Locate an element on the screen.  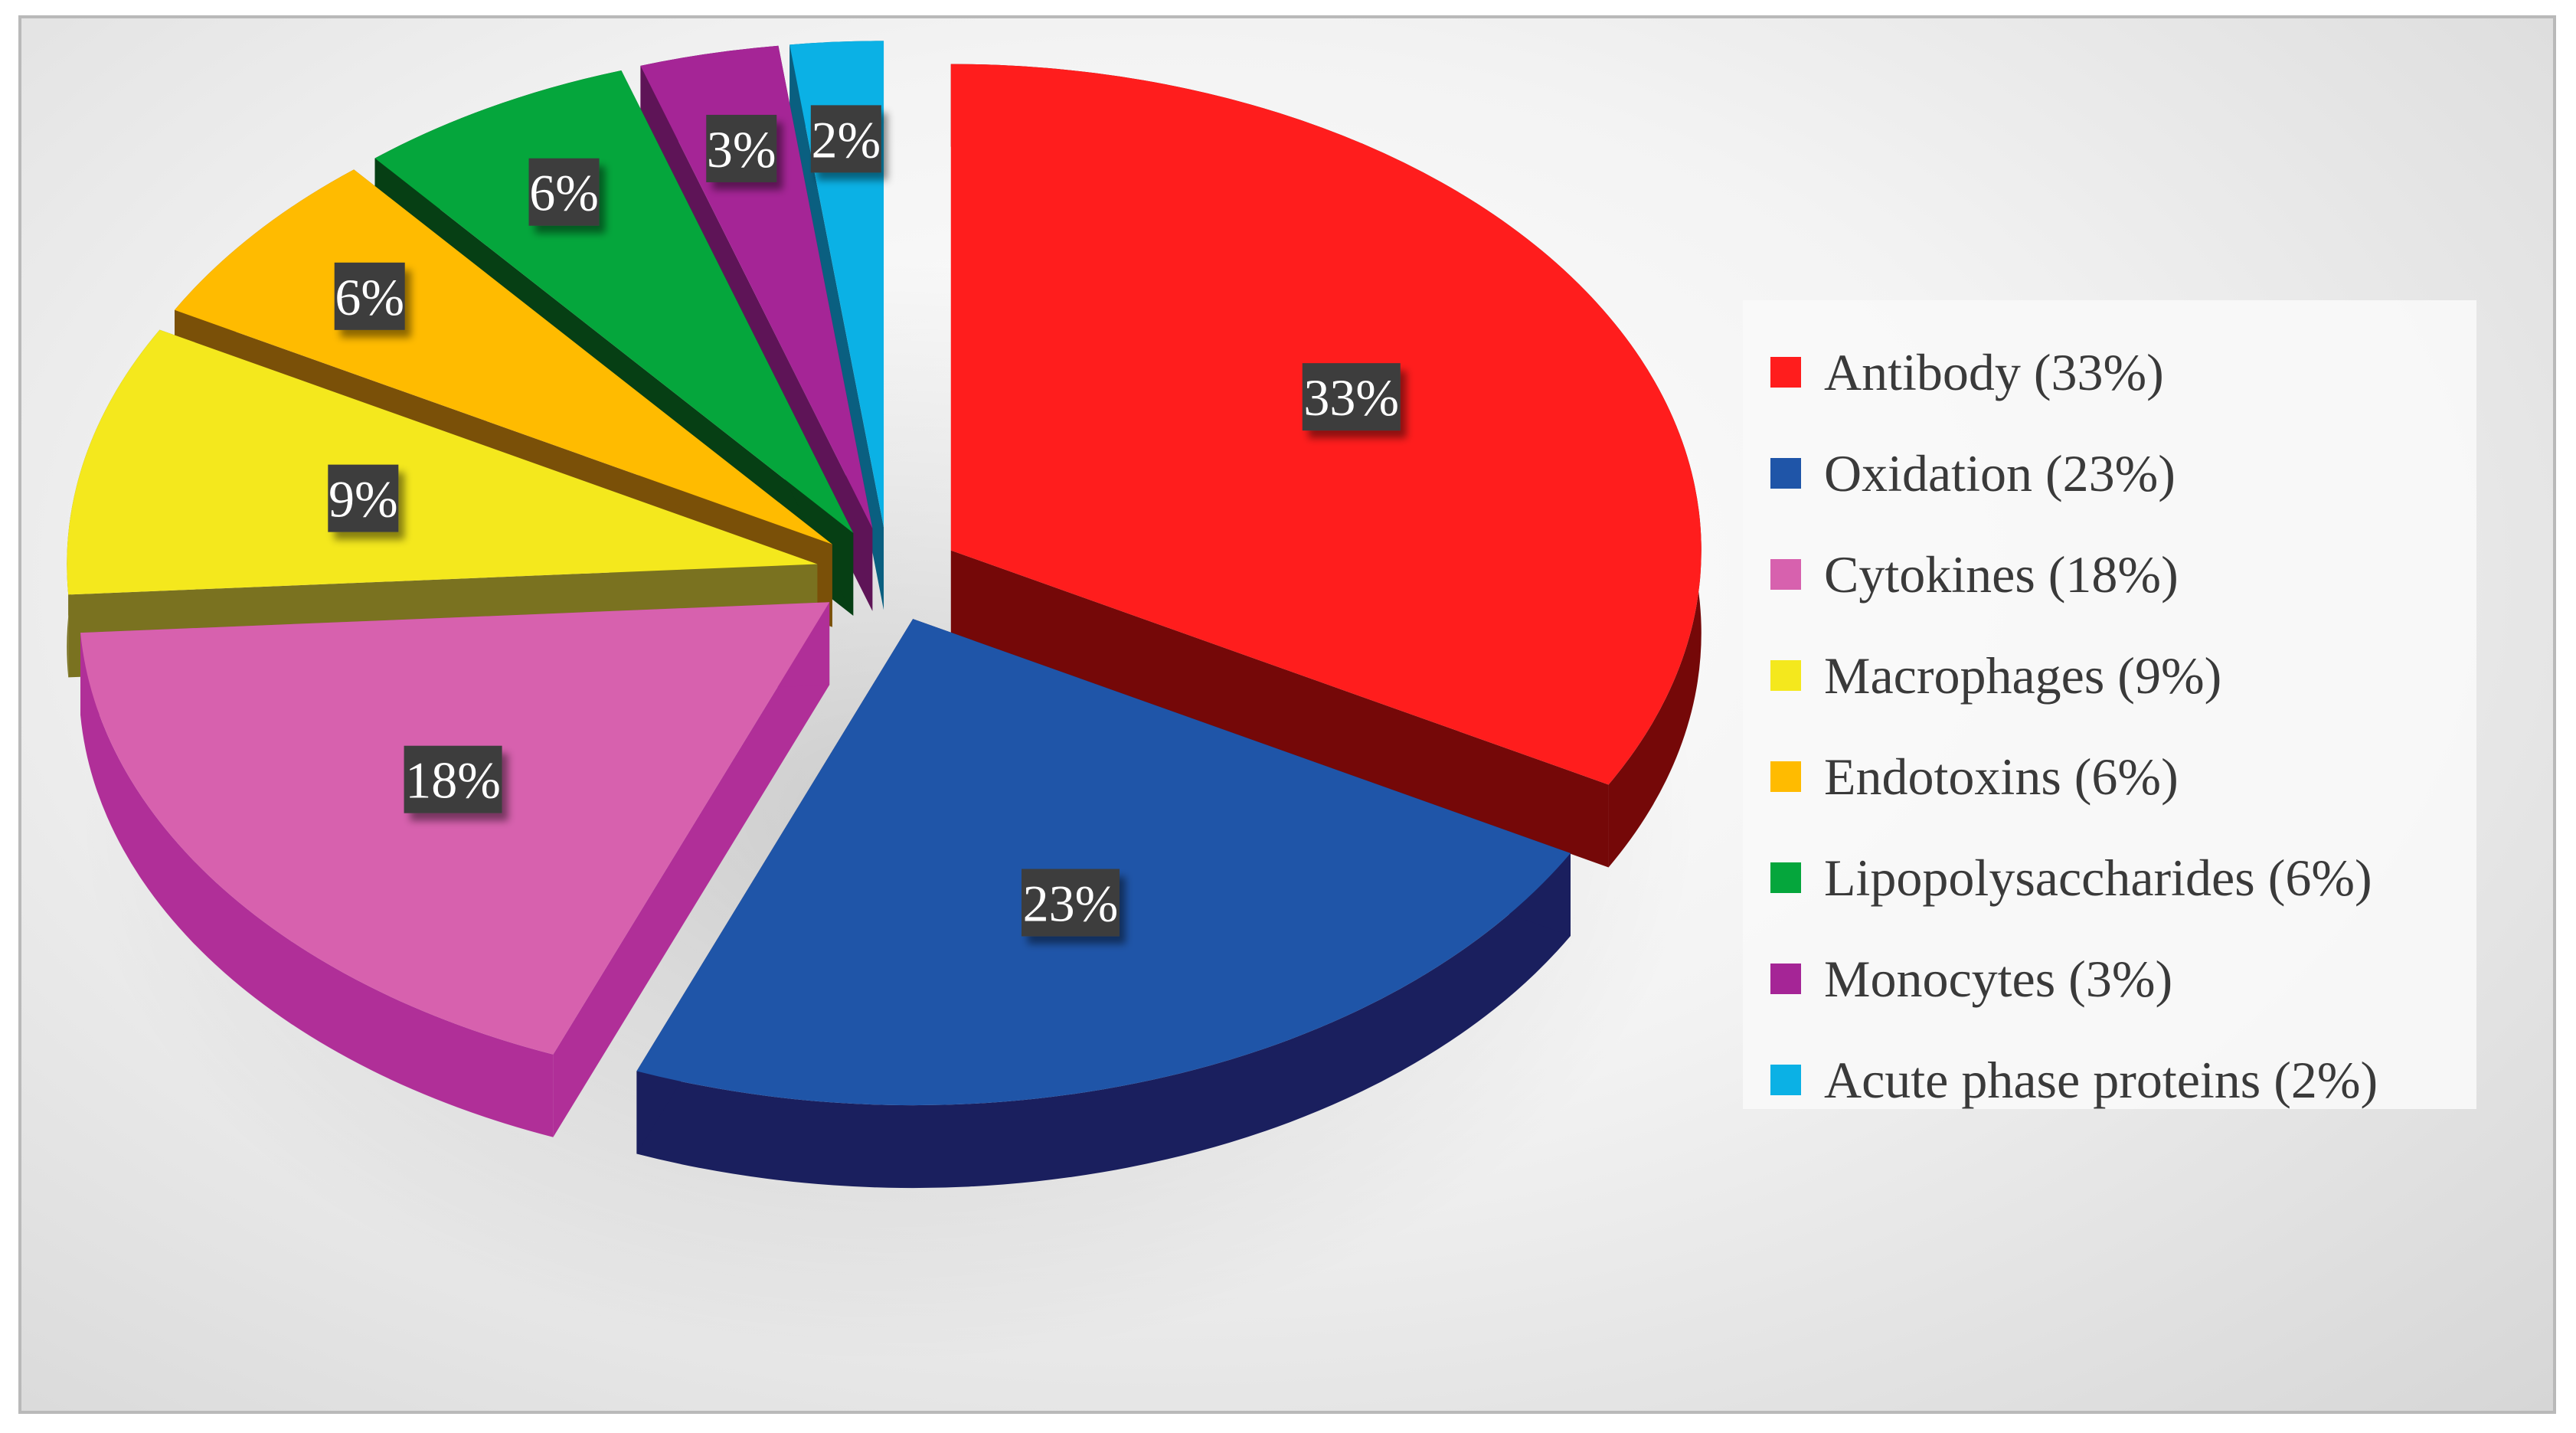
data-label-oxidation: 23% is located at coordinates (1070, 903).